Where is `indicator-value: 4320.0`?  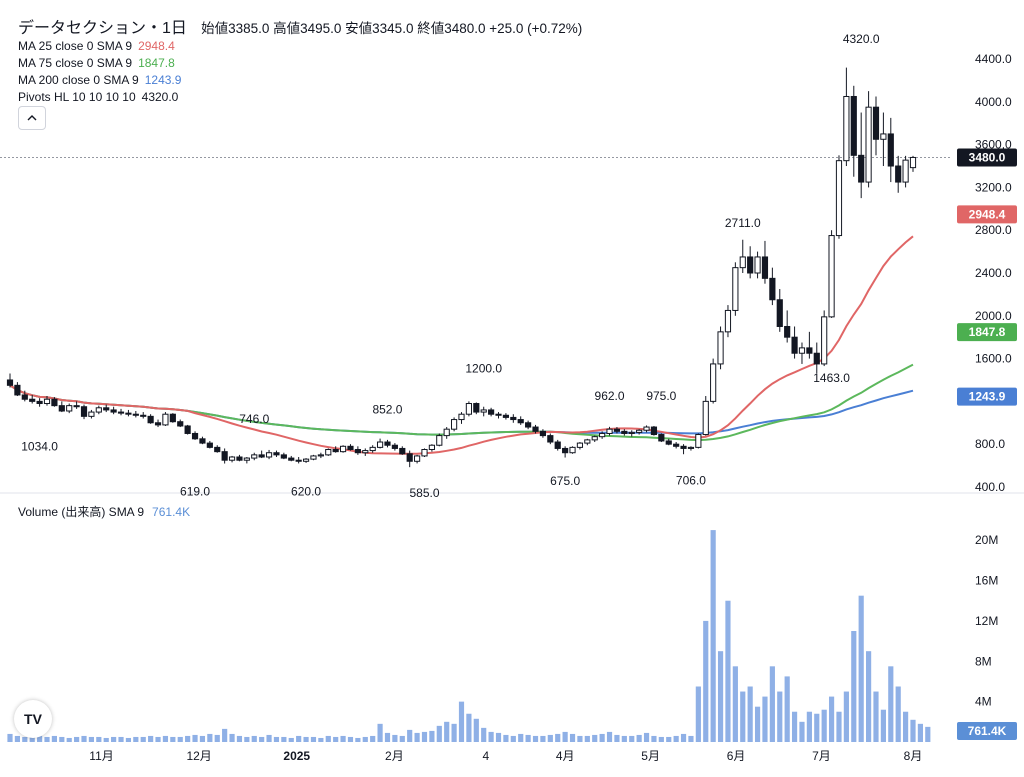
indicator-value: 4320.0 is located at coordinates (160, 97).